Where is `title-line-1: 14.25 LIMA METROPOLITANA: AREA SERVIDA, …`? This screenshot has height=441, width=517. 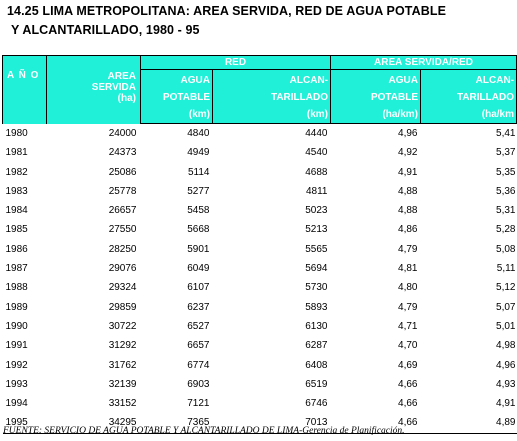 title-line-1: 14.25 LIMA METROPOLITANA: AREA SERVIDA, … is located at coordinates (227, 11).